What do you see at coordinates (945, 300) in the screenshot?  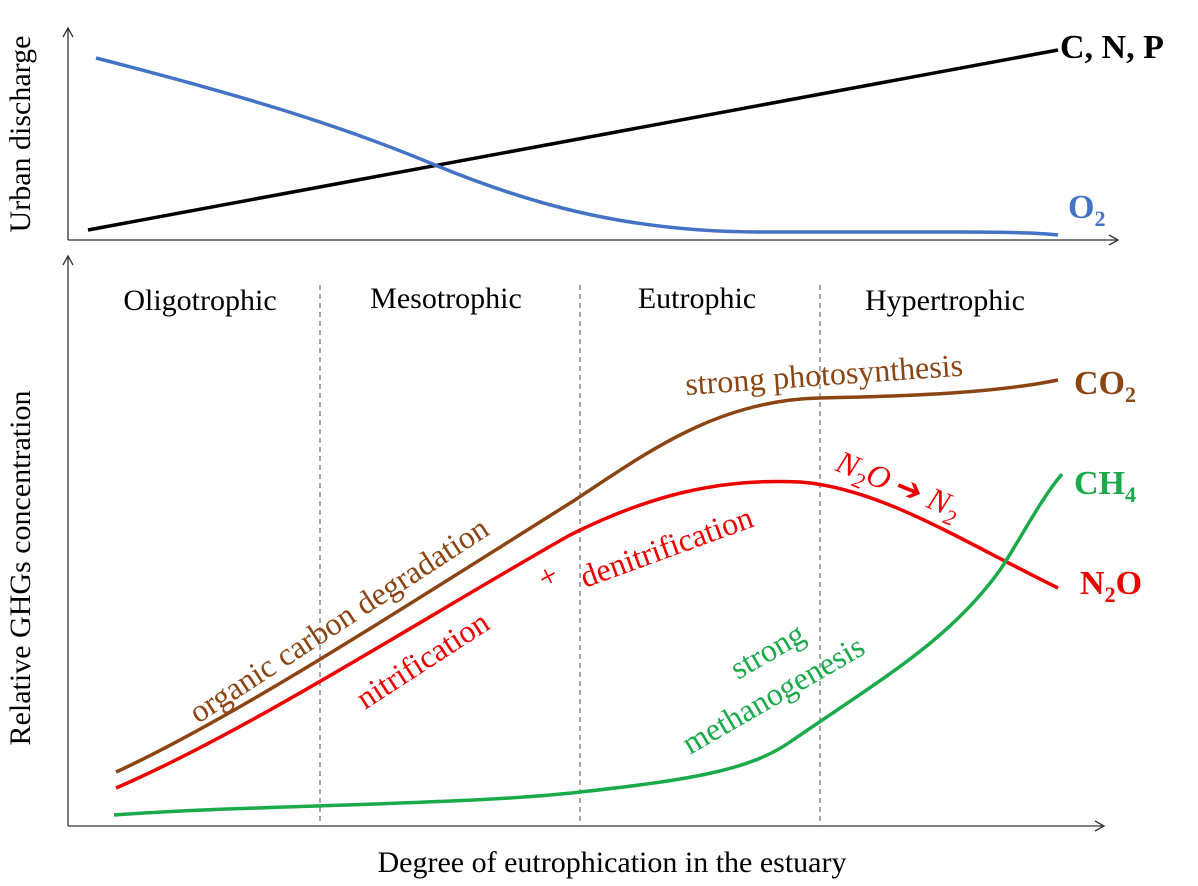 I see `stage-label-hypertrophic: Hypertrophic` at bounding box center [945, 300].